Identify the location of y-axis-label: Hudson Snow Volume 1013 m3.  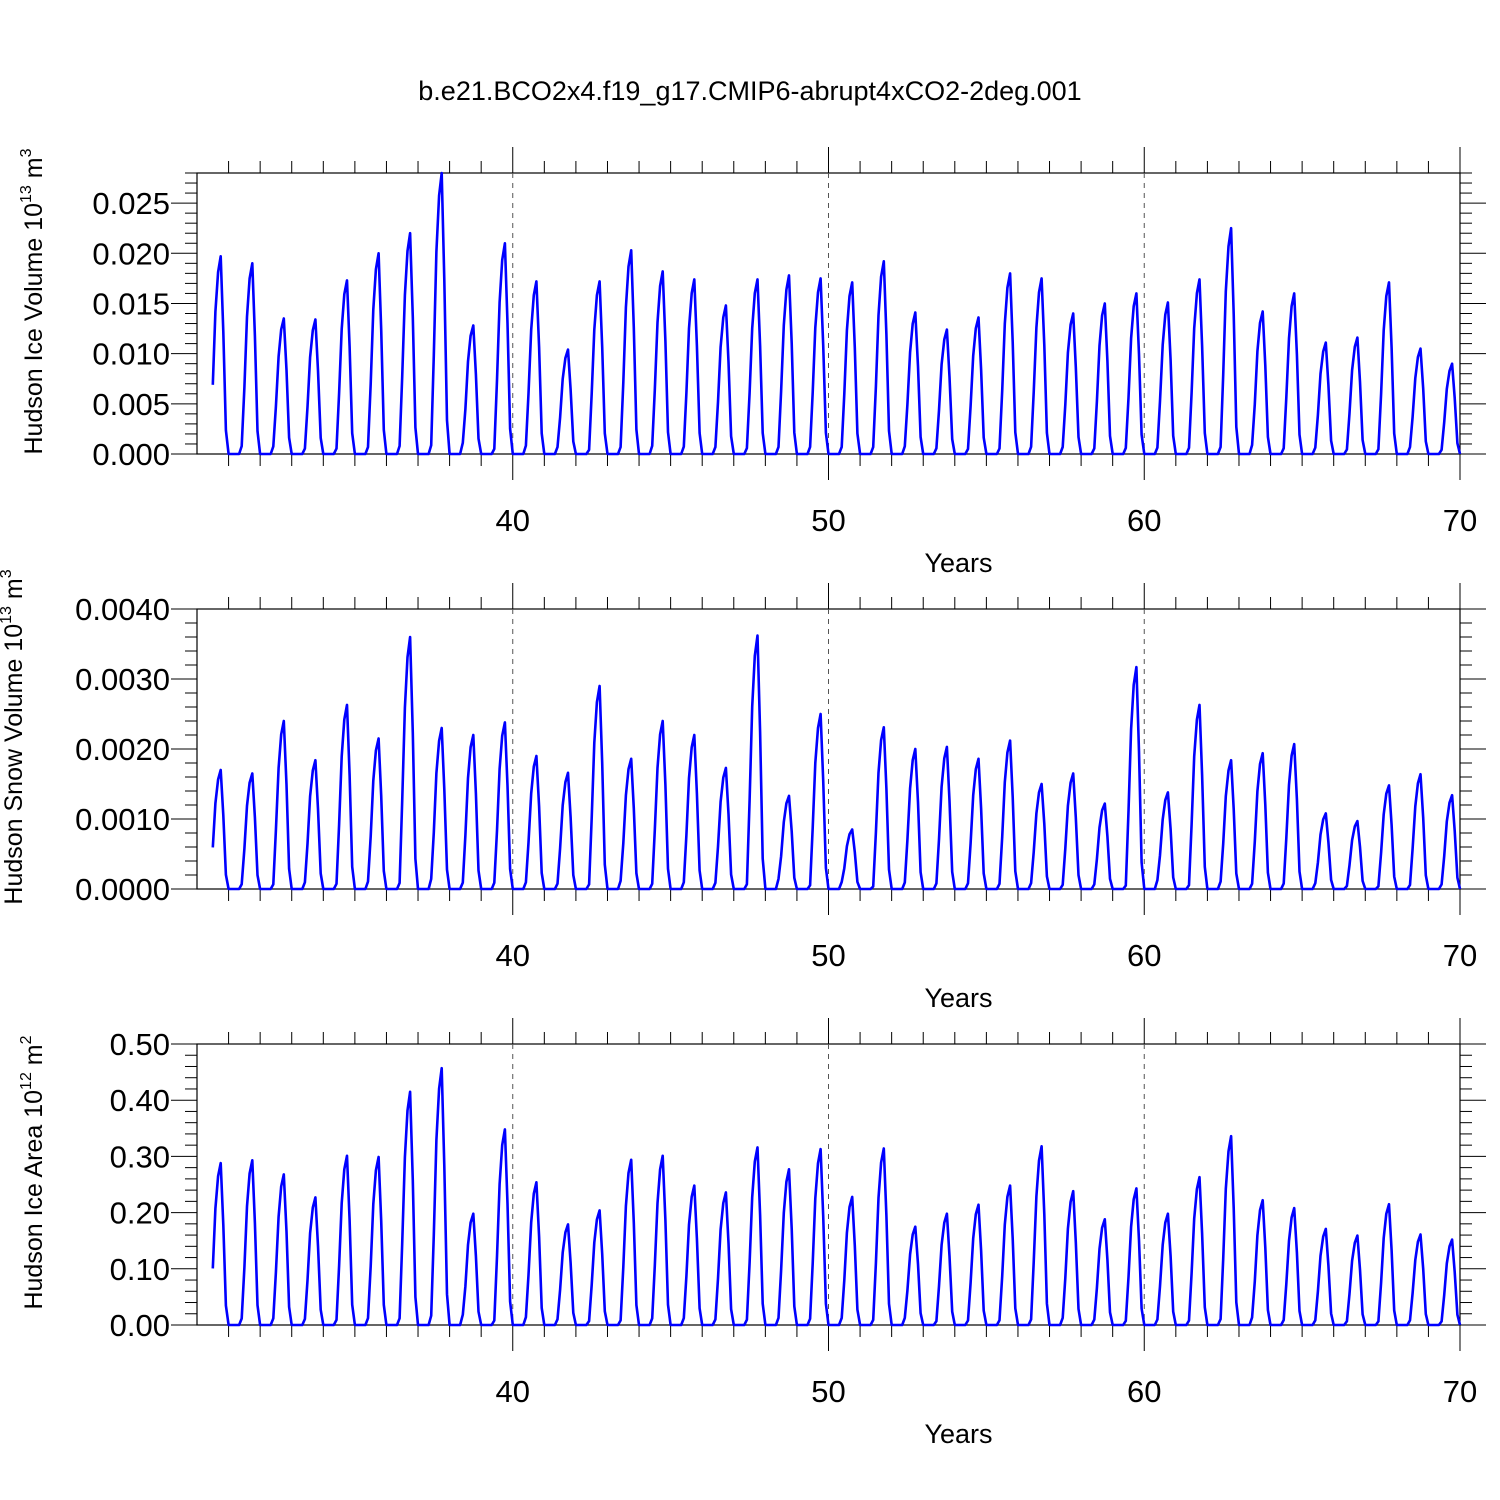
(14, 736).